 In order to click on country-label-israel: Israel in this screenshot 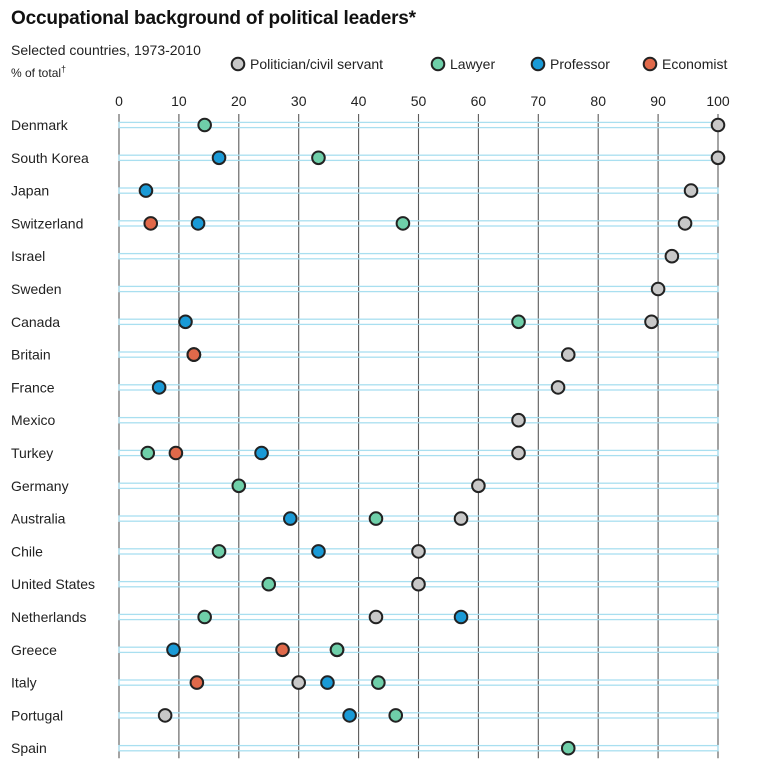, I will do `click(28, 256)`.